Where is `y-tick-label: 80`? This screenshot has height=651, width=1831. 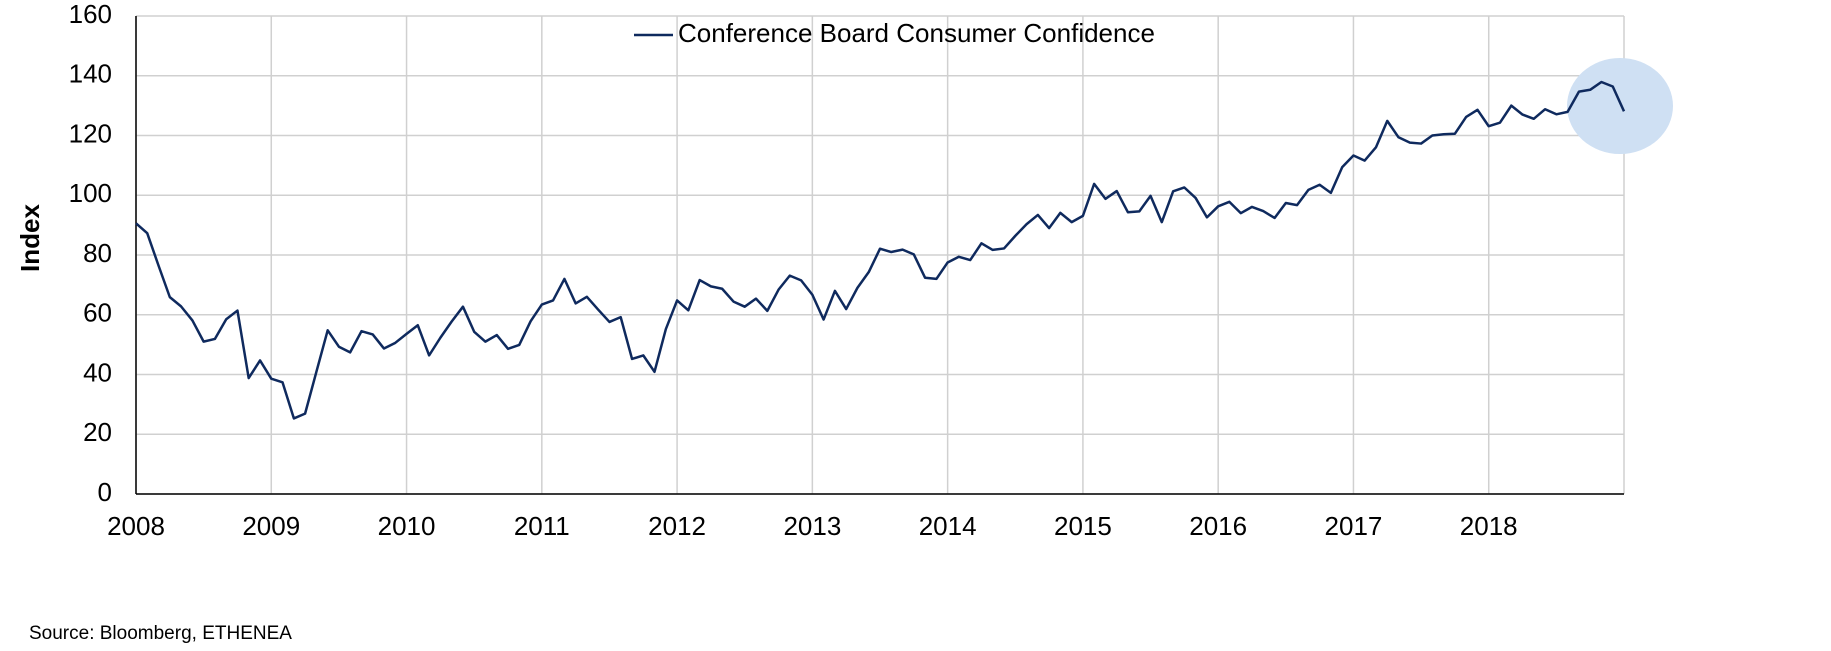 y-tick-label: 80 is located at coordinates (97, 253).